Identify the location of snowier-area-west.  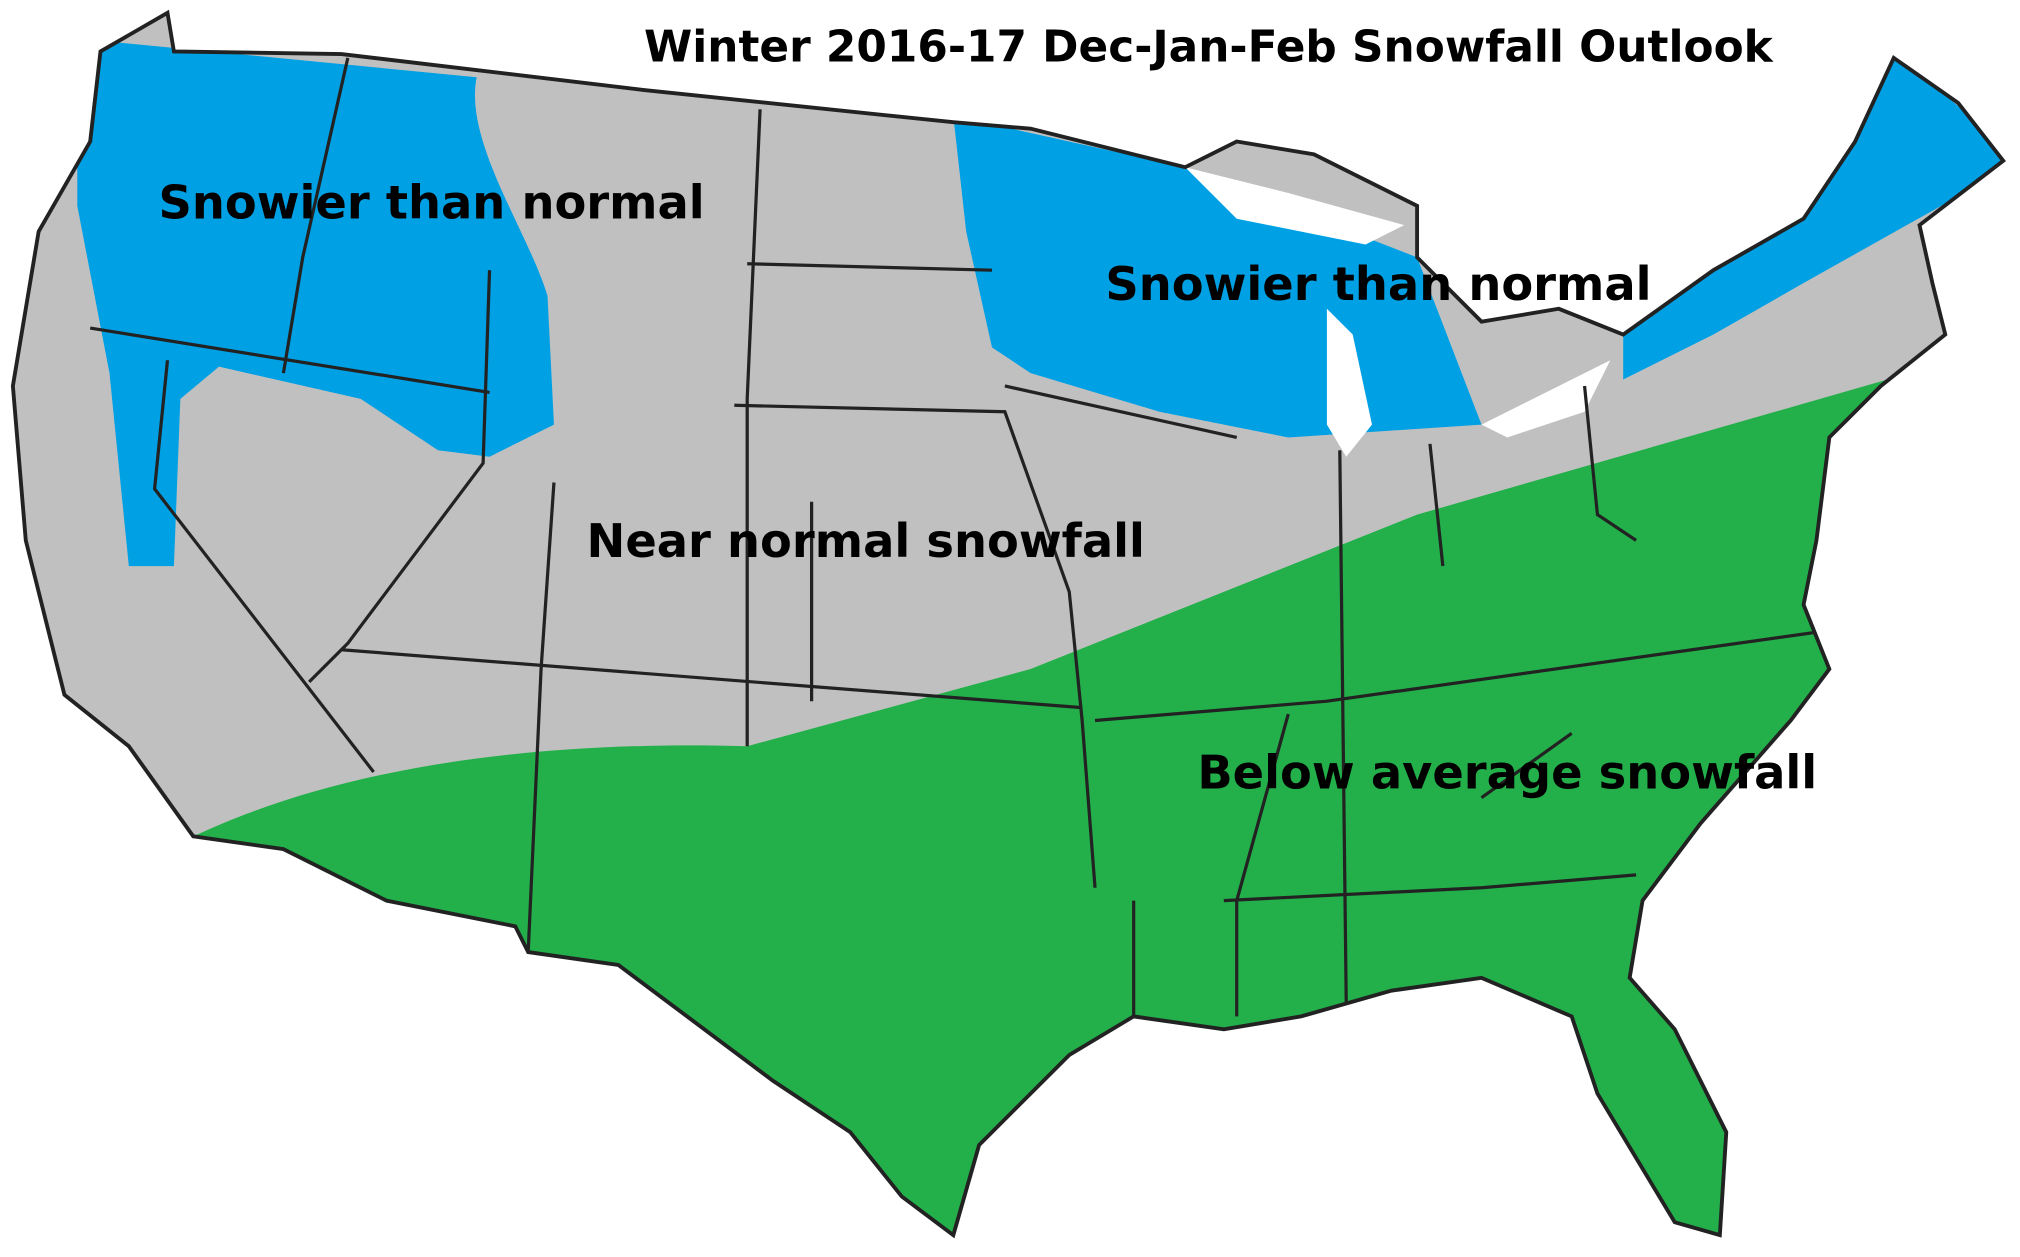
(315, 302).